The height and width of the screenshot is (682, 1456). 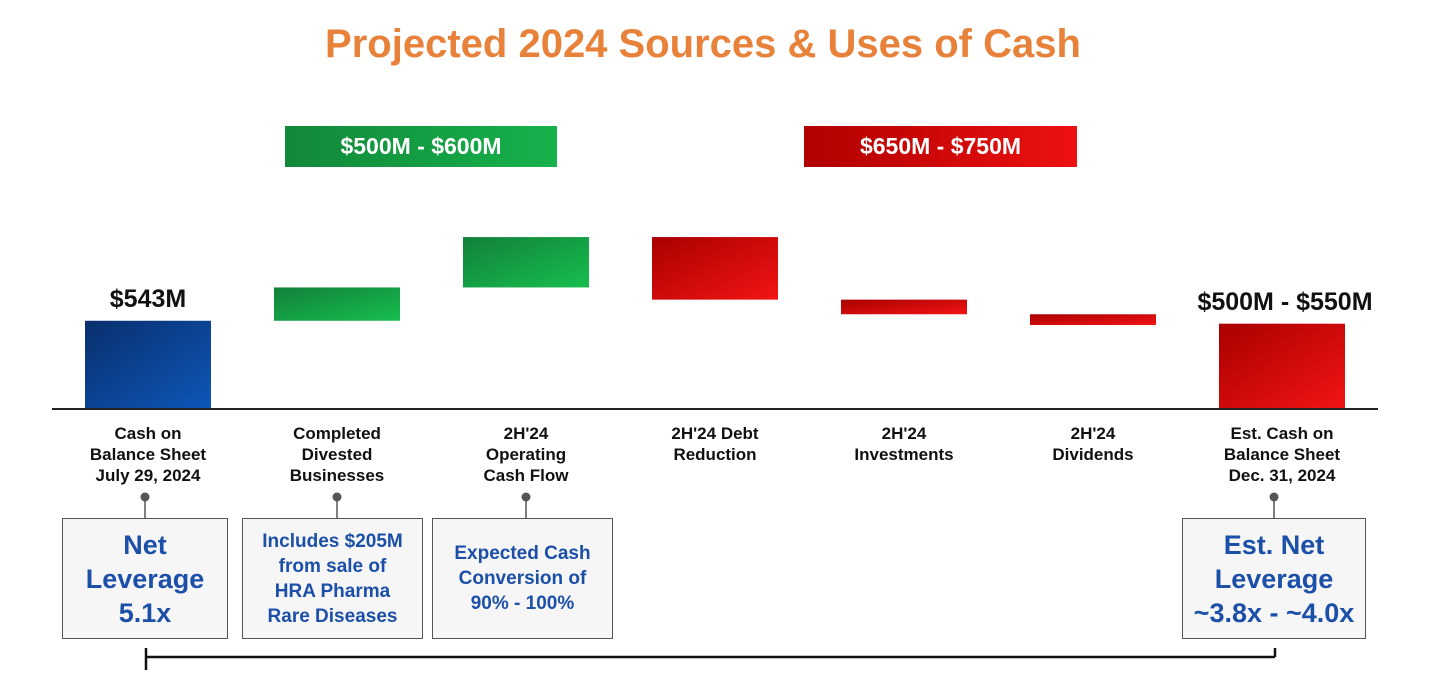 What do you see at coordinates (332, 541) in the screenshot?
I see `callout-line: Includes $205M` at bounding box center [332, 541].